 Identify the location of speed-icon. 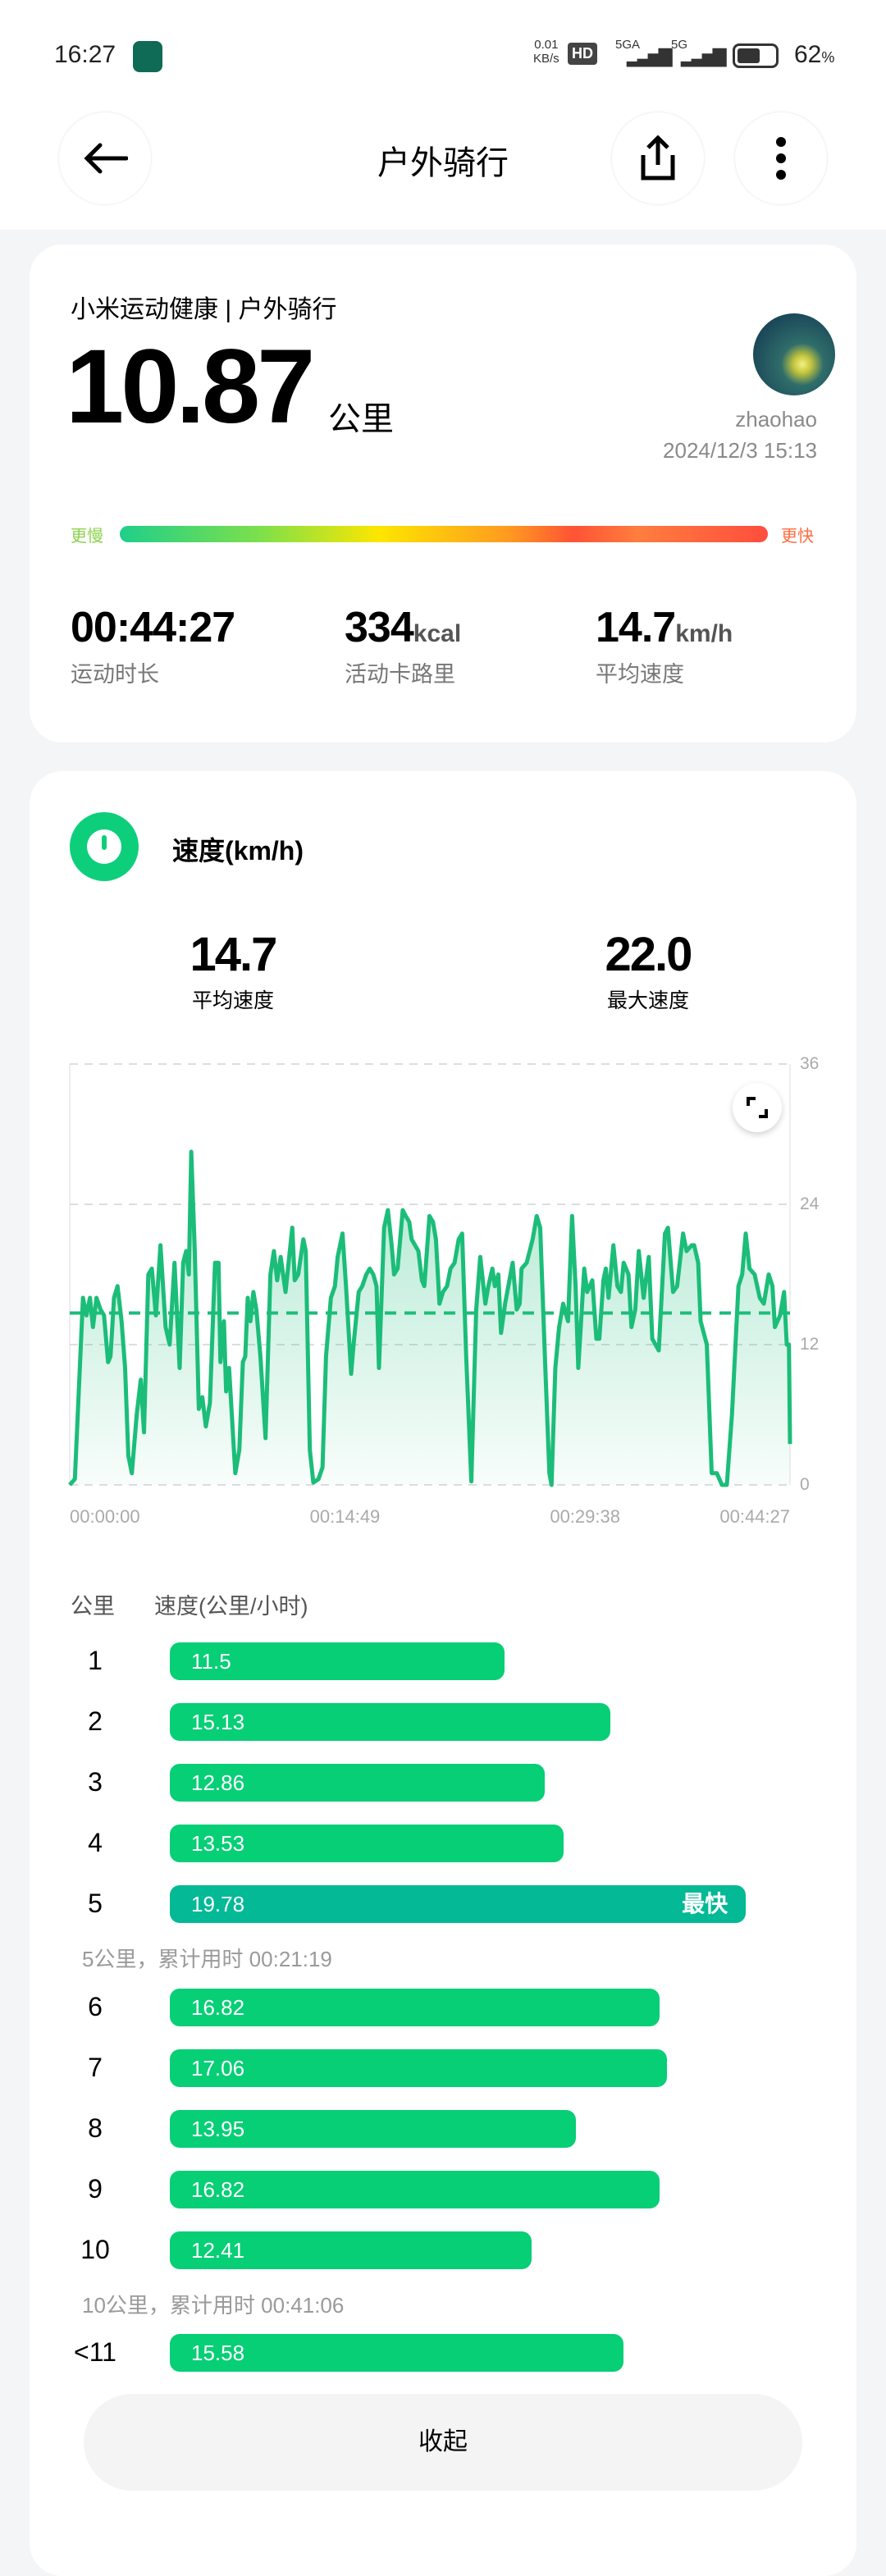
(105, 846).